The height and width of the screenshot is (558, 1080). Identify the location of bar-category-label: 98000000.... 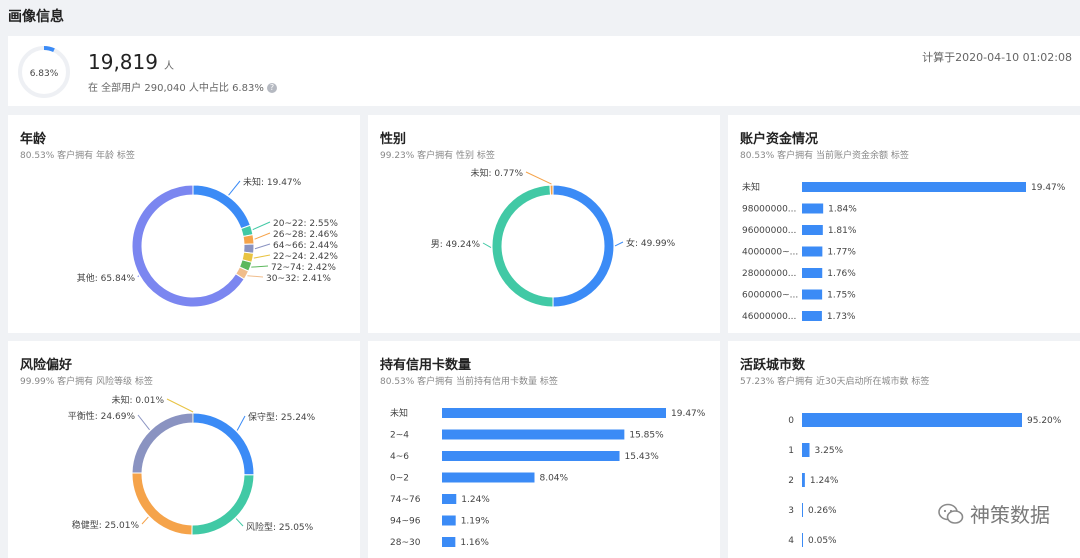
(769, 210).